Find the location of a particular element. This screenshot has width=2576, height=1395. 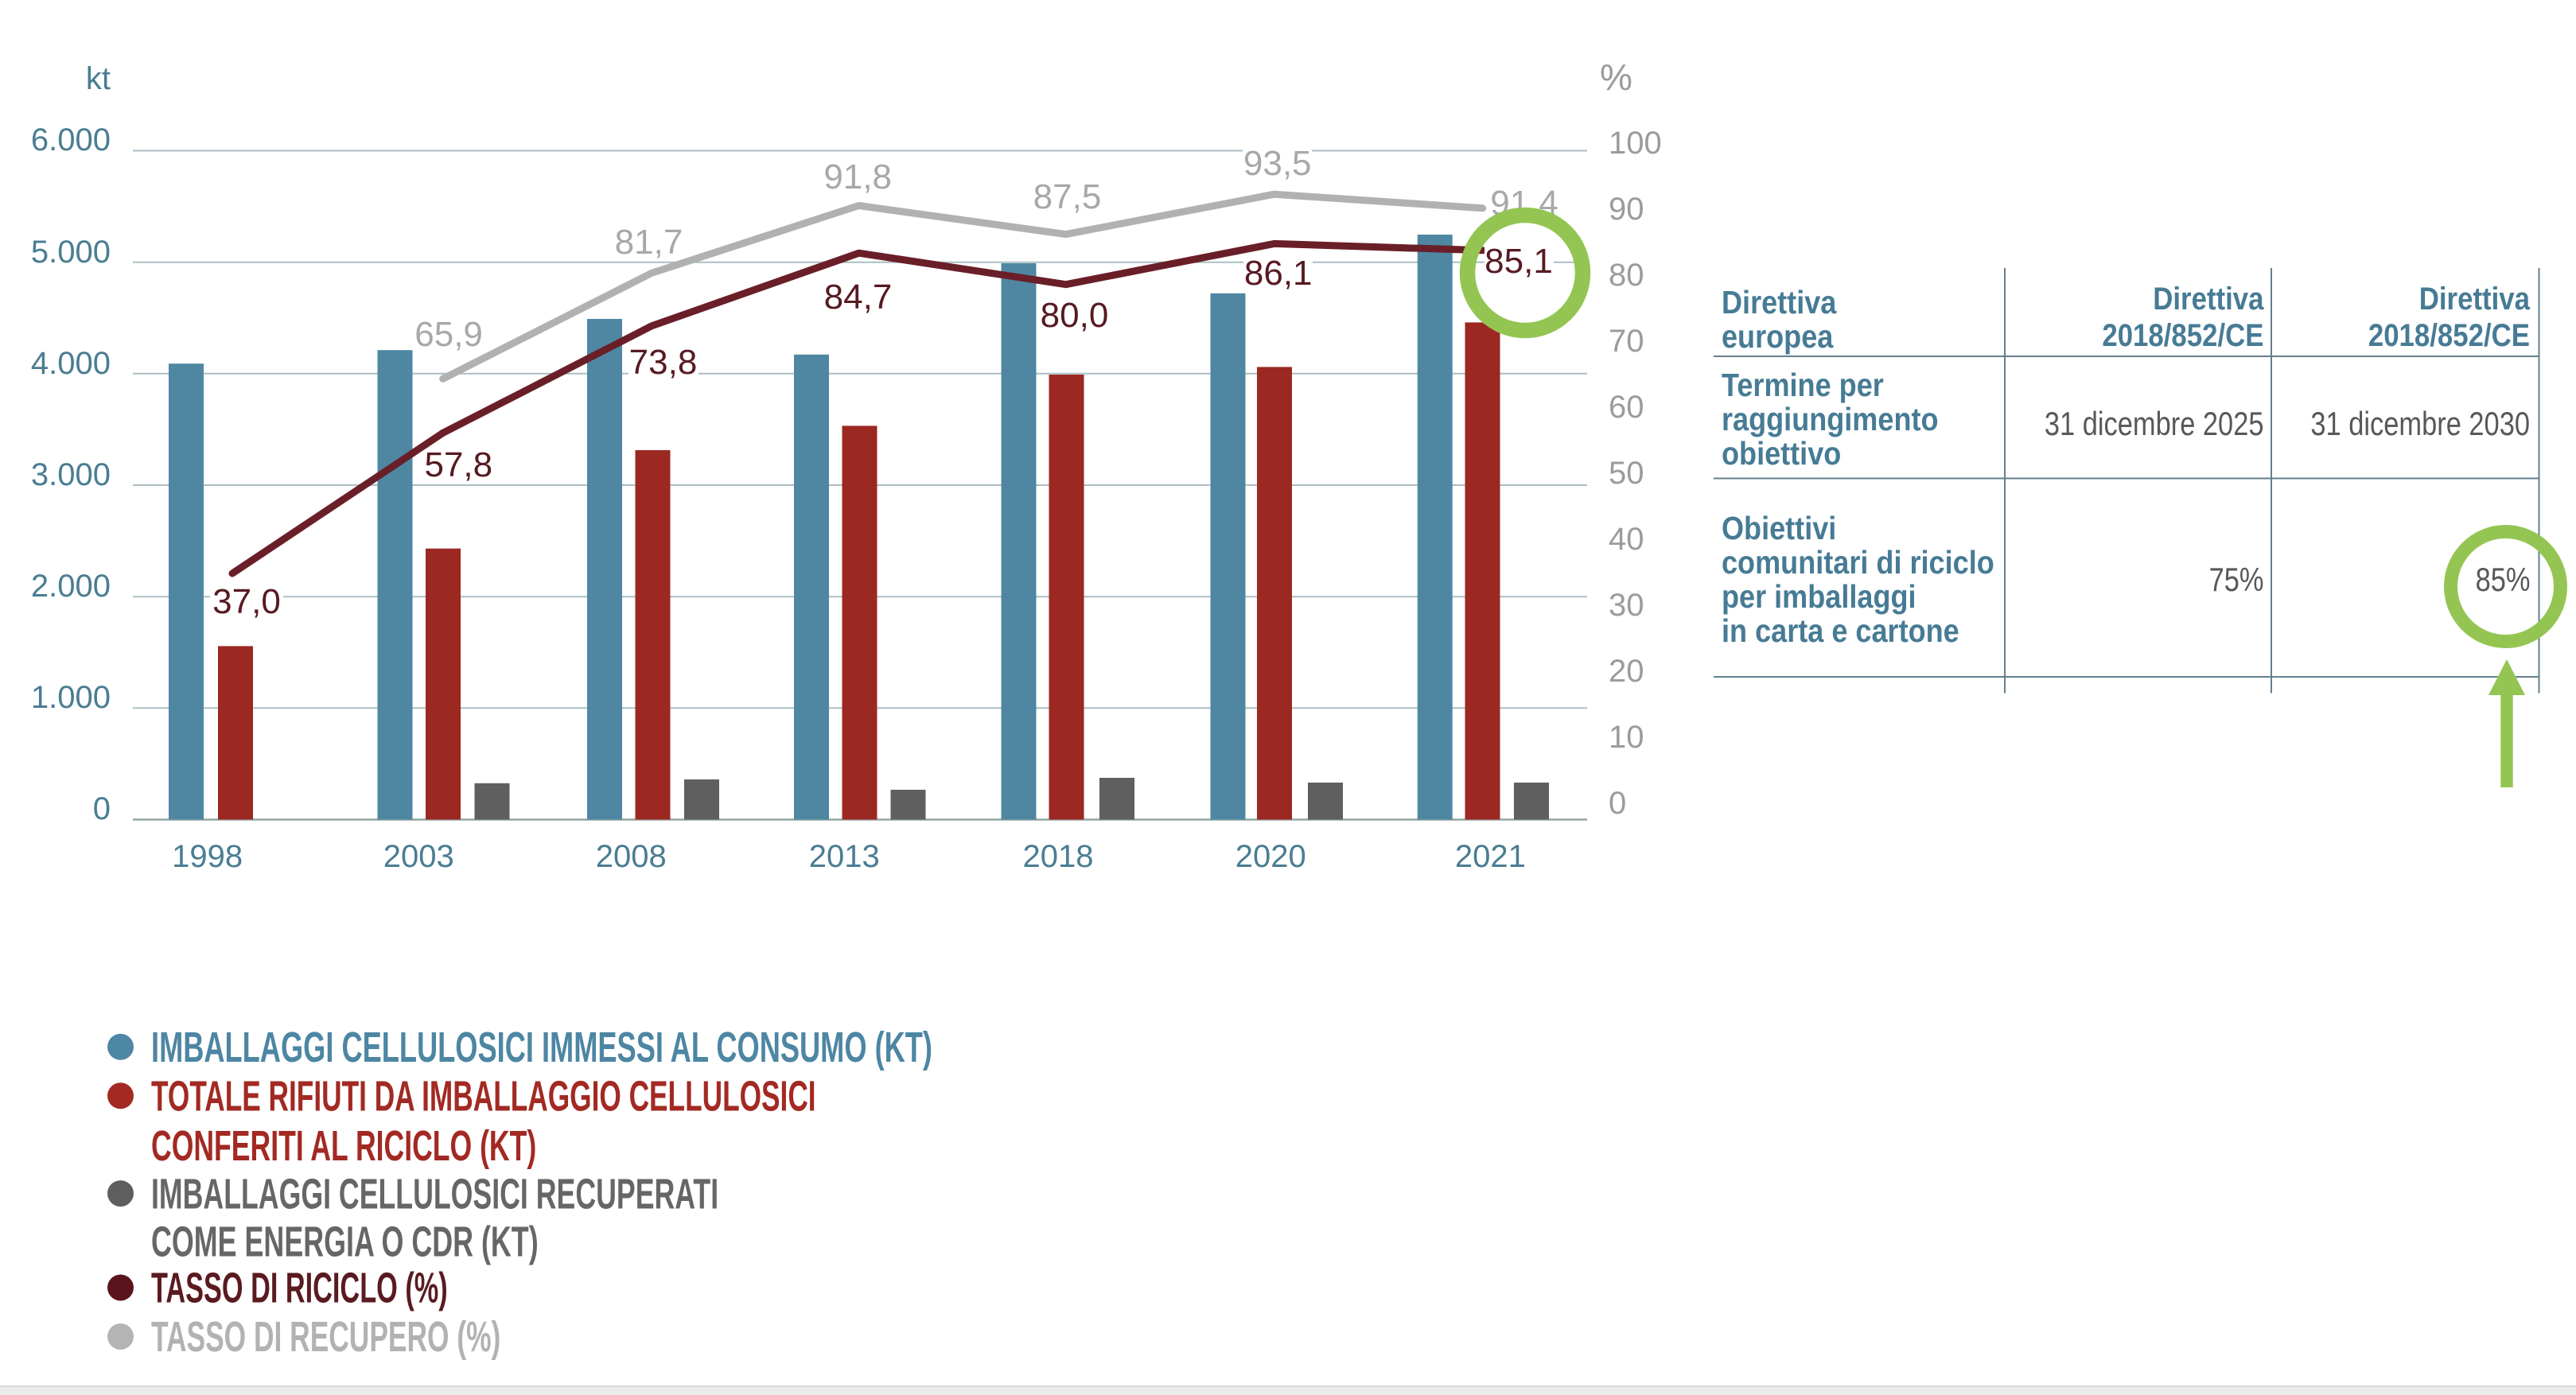

svg-text: in carta e cartone is located at coordinates (1841, 631).